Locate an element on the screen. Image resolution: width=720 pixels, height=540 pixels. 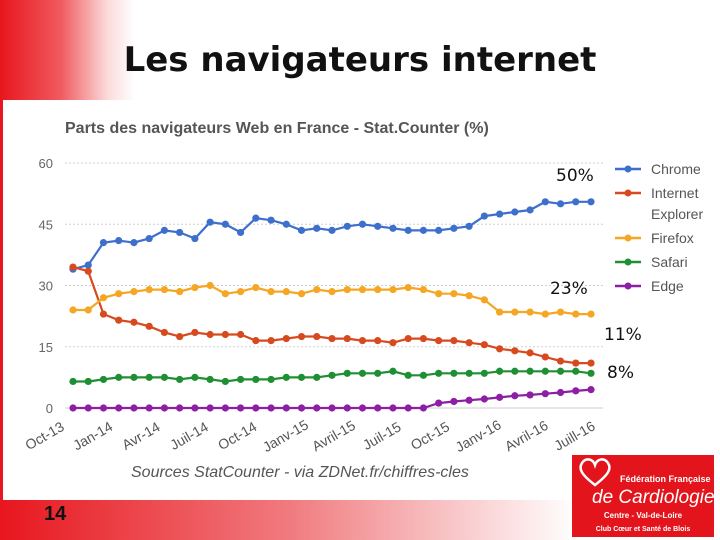
legend-label: Explorer is located at coordinates (677, 214).